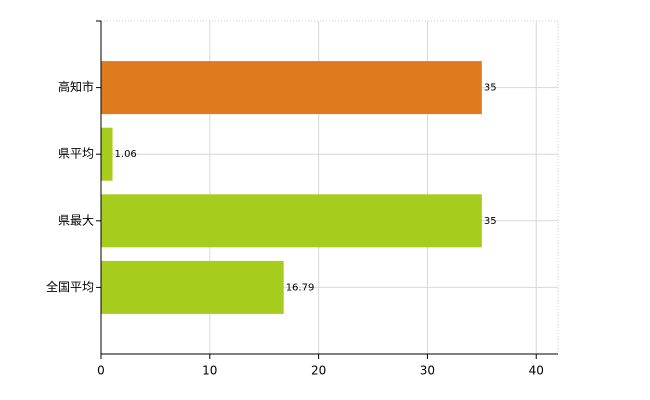  Describe the element at coordinates (76, 154) in the screenshot. I see `y-tick-label: 県平均` at that location.